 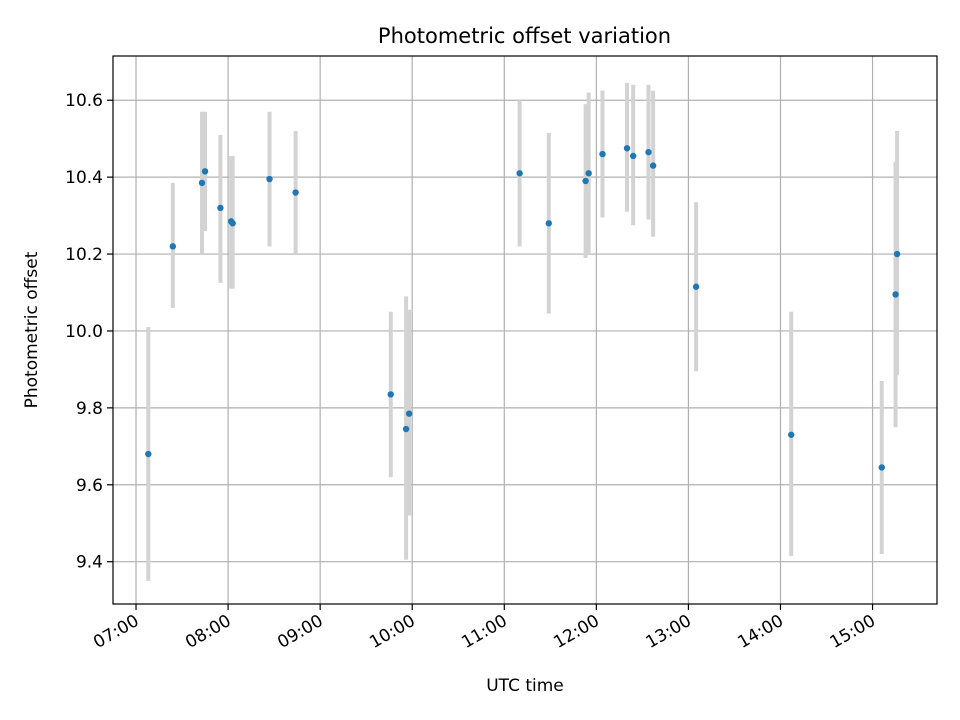 I want to click on y-tick-label: 9.4, so click(x=89, y=563).